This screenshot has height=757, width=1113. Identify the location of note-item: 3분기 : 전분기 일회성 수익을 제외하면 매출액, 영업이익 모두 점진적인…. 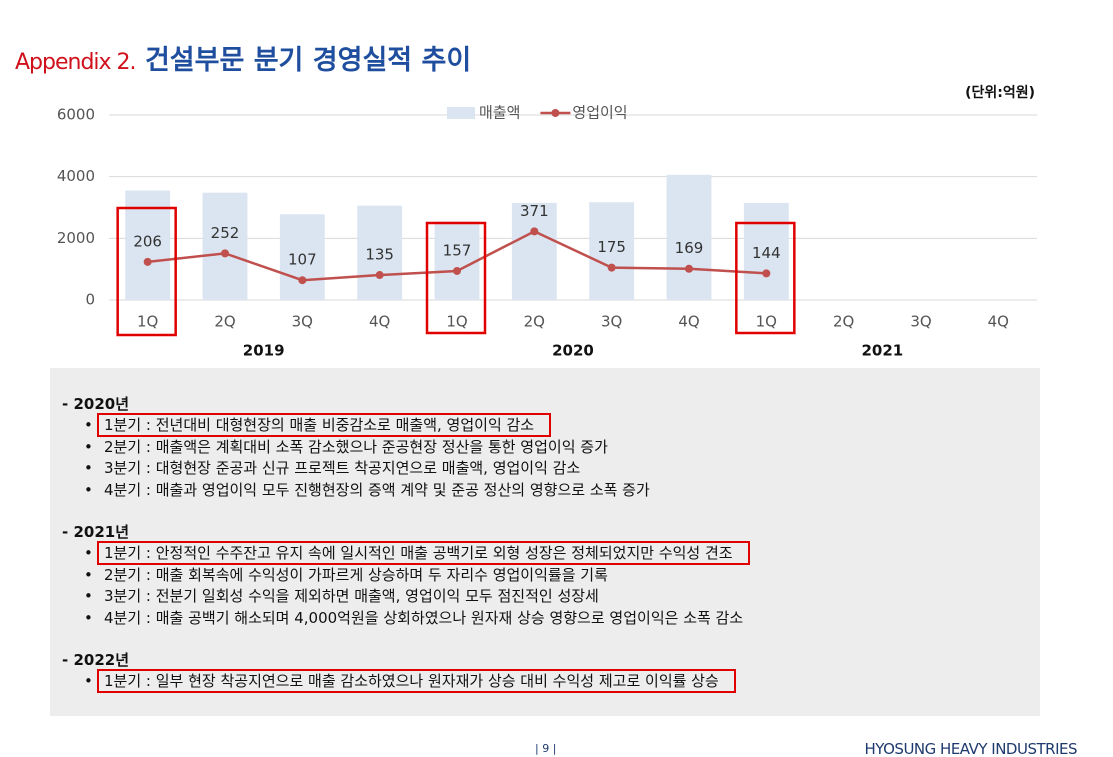
(551, 597).